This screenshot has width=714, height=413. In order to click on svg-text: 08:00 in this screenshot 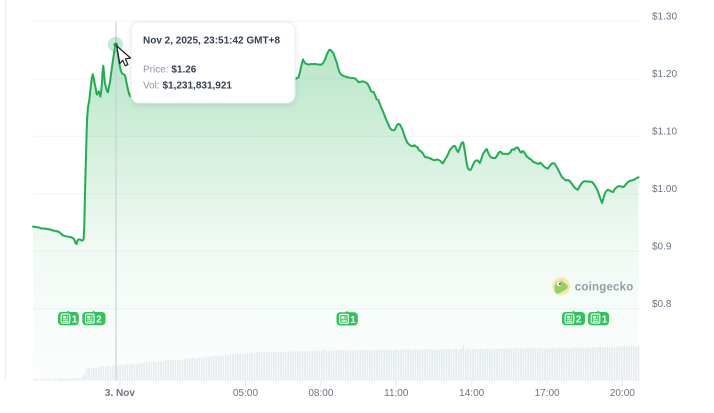, I will do `click(320, 393)`.